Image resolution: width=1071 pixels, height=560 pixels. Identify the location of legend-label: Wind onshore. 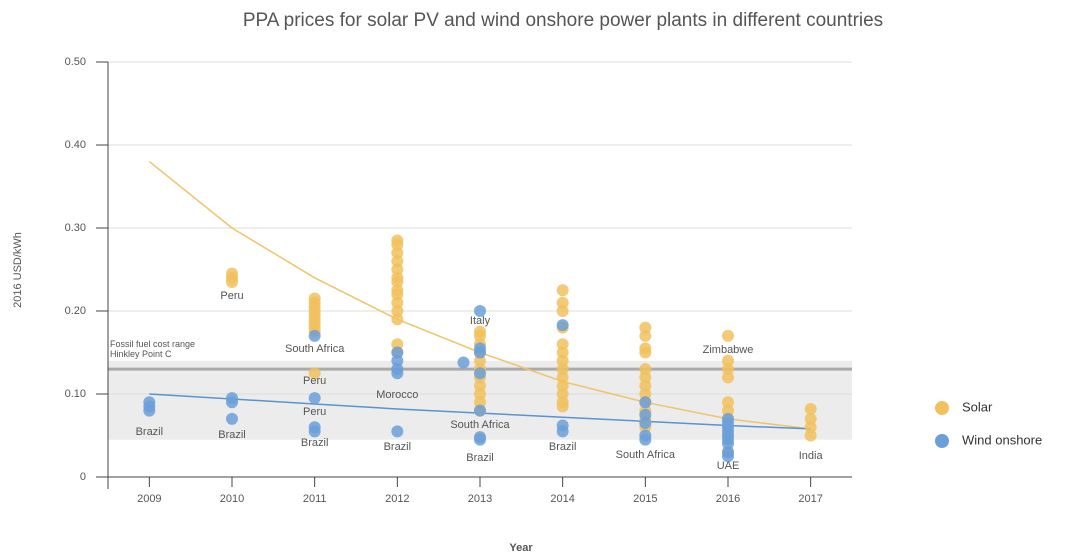
(1002, 439).